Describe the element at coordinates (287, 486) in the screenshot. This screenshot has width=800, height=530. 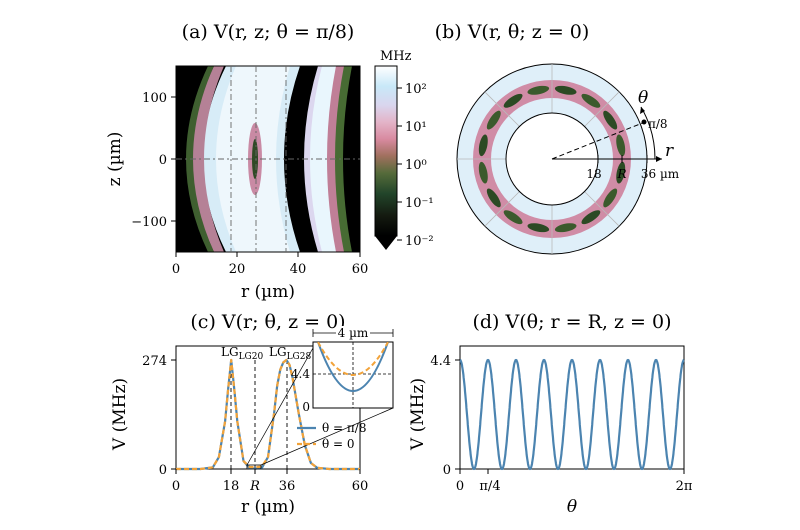
I see `panel-c-xtick-3: 36` at that location.